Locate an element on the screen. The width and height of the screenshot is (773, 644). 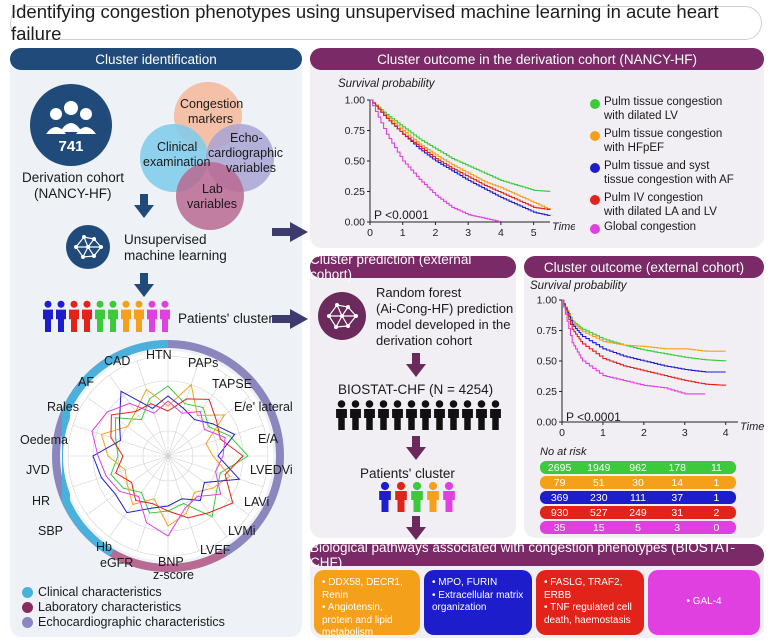
pathway-item: • Extracellular matrix organization is located at coordinates (478, 601).